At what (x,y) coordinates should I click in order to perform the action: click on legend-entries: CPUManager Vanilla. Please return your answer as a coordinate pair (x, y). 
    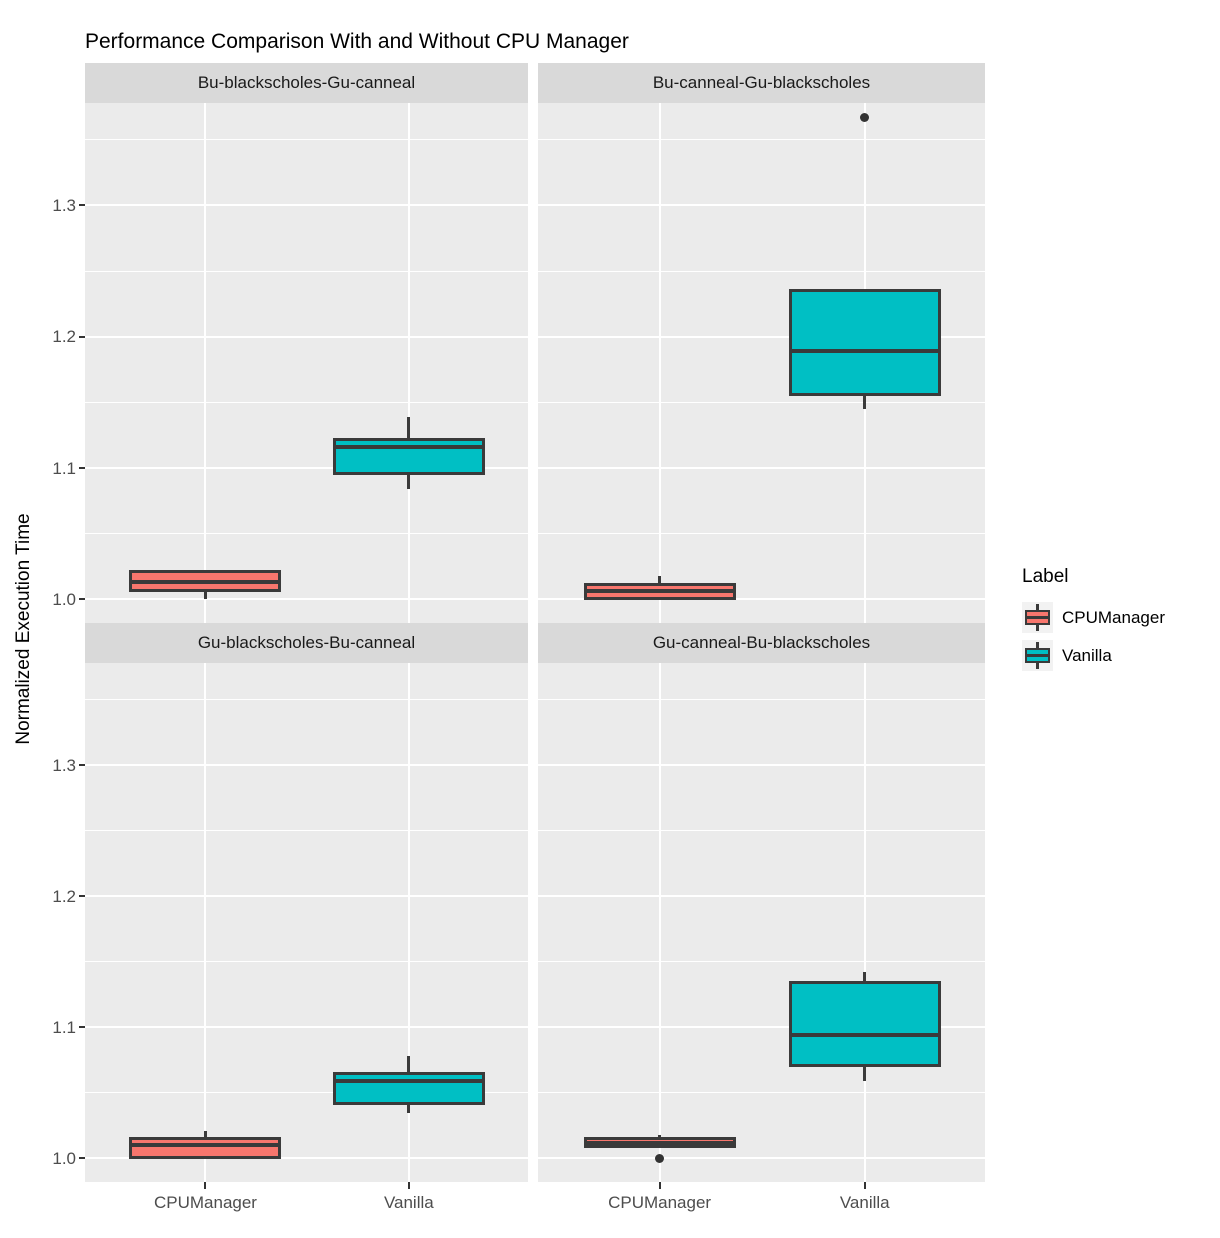
    Looking at the image, I should click on (1093, 636).